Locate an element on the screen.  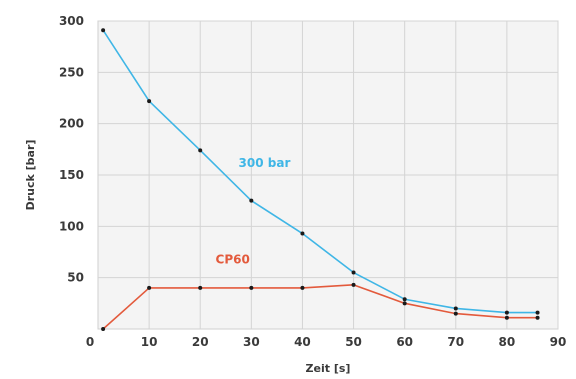
y-tick-label: 200 is located at coordinates (71, 124).